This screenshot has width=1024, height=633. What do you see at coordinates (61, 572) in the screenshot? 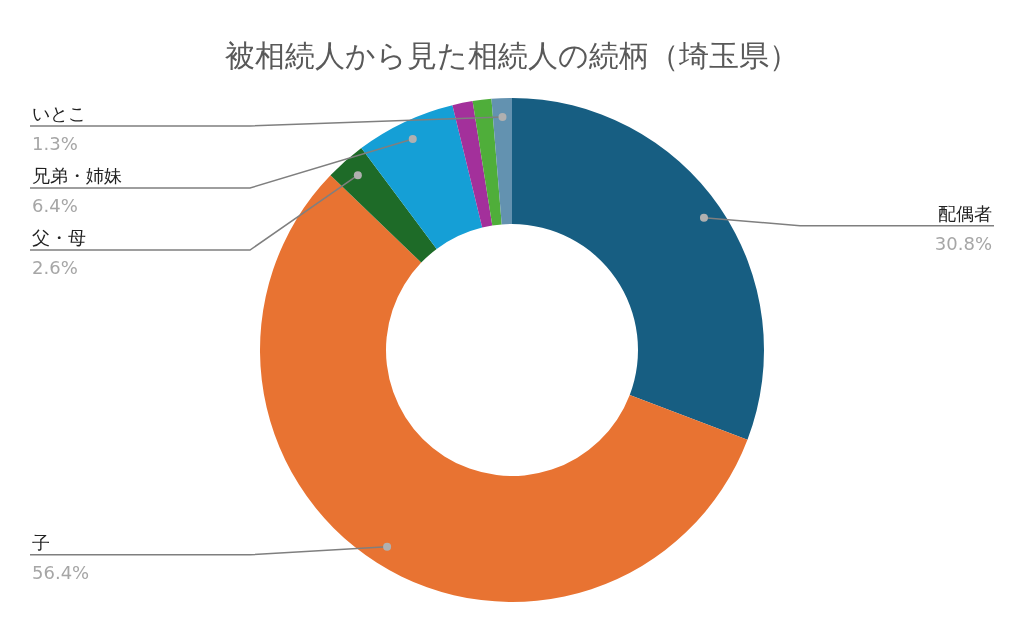
I see `data-label: 56.4%` at bounding box center [61, 572].